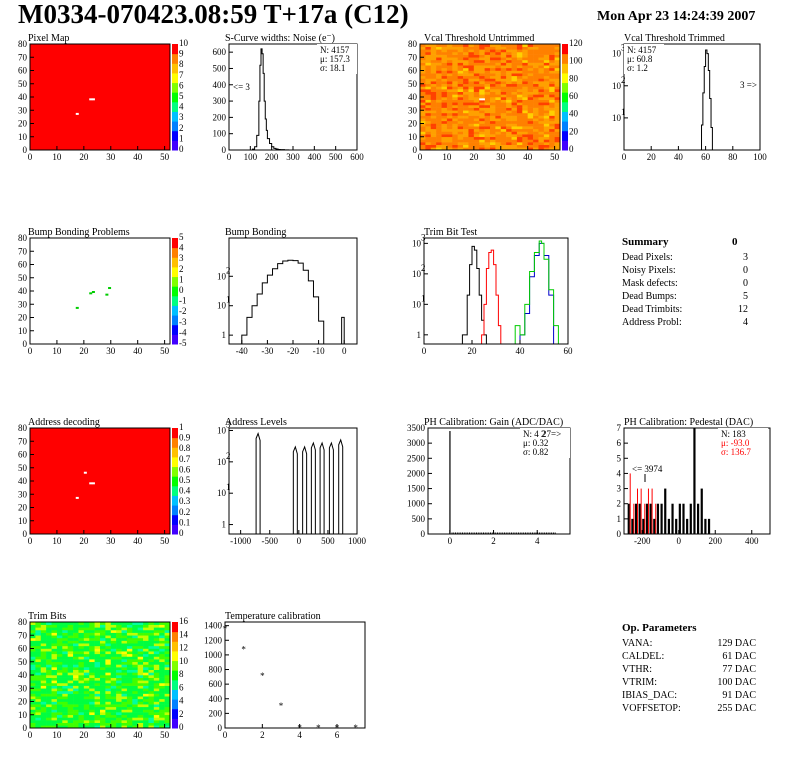 This screenshot has height=772, width=796. What do you see at coordinates (175, 452) in the screenshot?
I see `color-bar-segment` at bounding box center [175, 452].